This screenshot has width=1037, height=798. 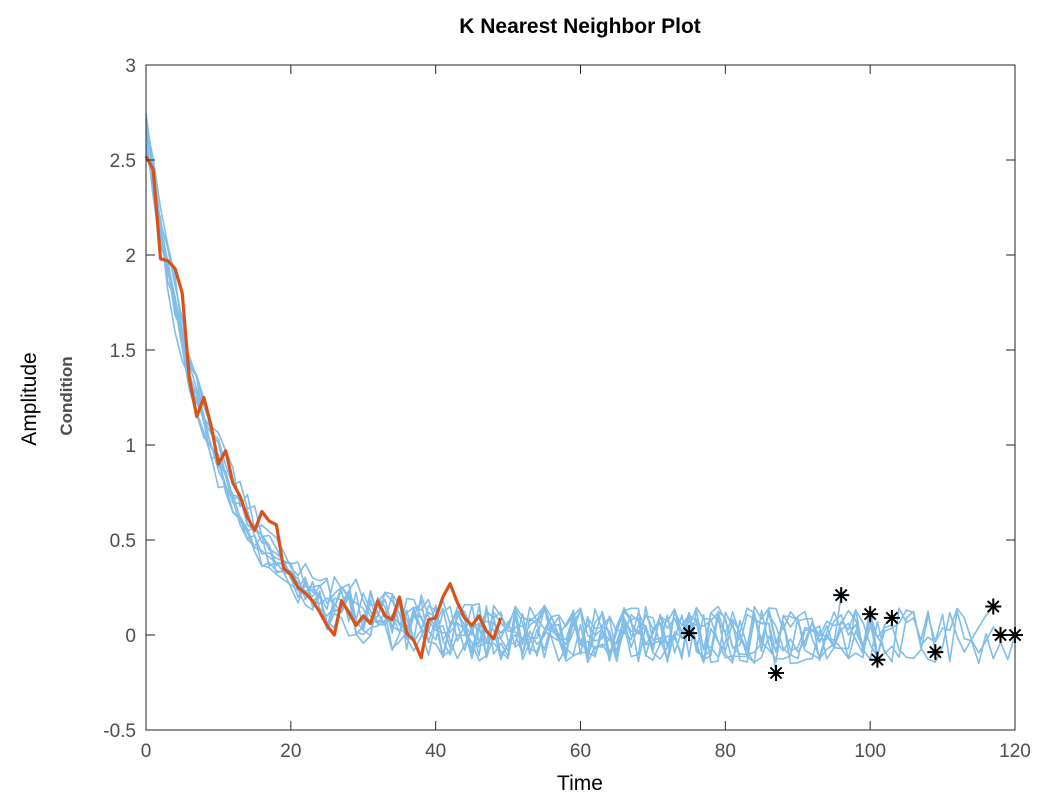 What do you see at coordinates (435, 751) in the screenshot?
I see `x-tick-label: 40` at bounding box center [435, 751].